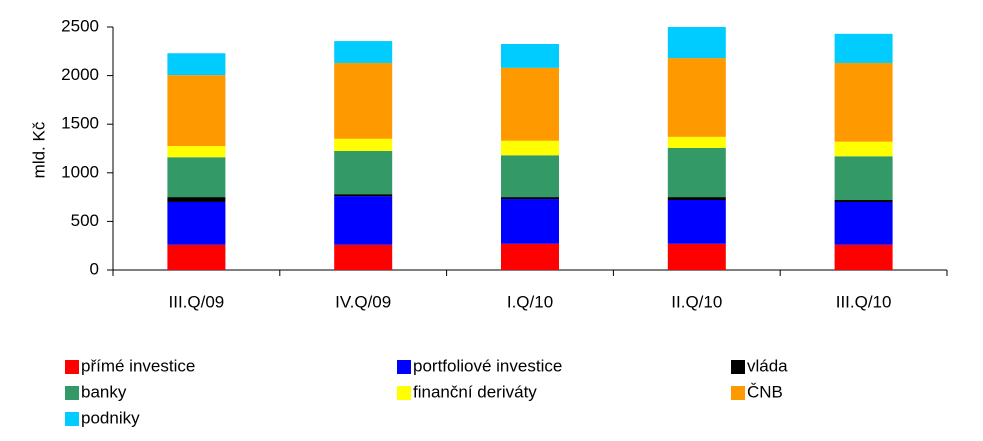  What do you see at coordinates (85, 220) in the screenshot?
I see `y-tick-label: 500` at bounding box center [85, 220].